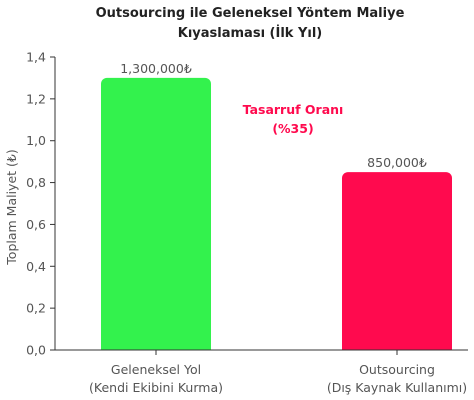 The image size is (474, 400). I want to click on bar-data-label: 1,300,000₺, so click(156, 68).